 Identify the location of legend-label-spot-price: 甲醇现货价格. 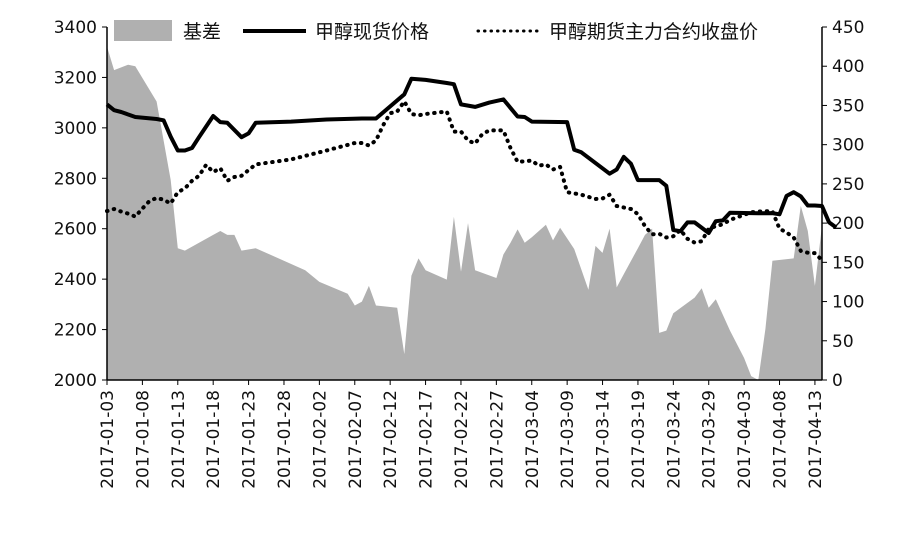
(372, 32).